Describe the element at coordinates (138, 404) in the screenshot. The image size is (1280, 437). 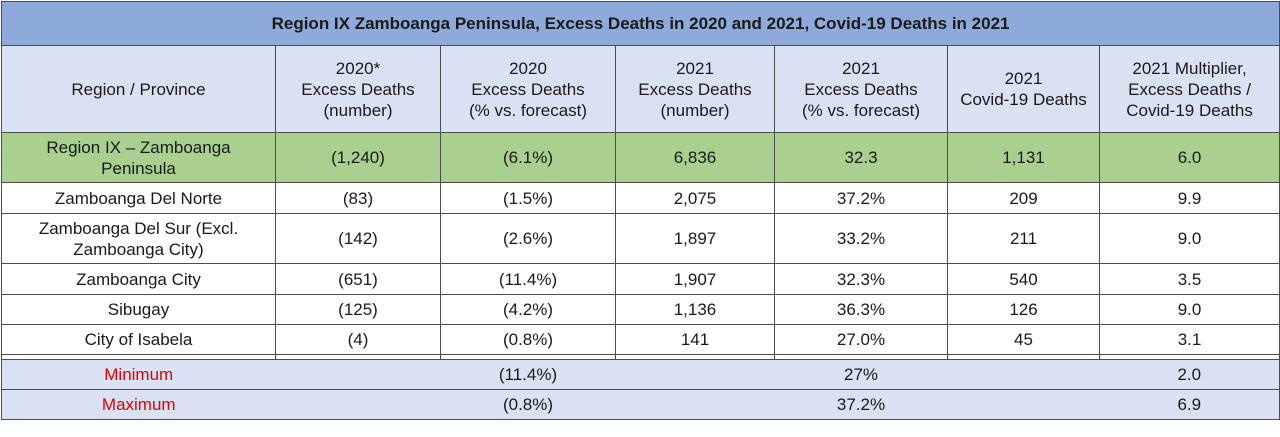
I see `summary-label: Maximum` at that location.